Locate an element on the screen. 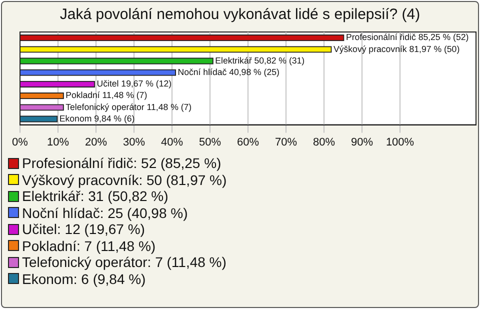 The width and height of the screenshot is (480, 309). legend-label: Pokladní: 7 (11,48 %) is located at coordinates (89, 246).